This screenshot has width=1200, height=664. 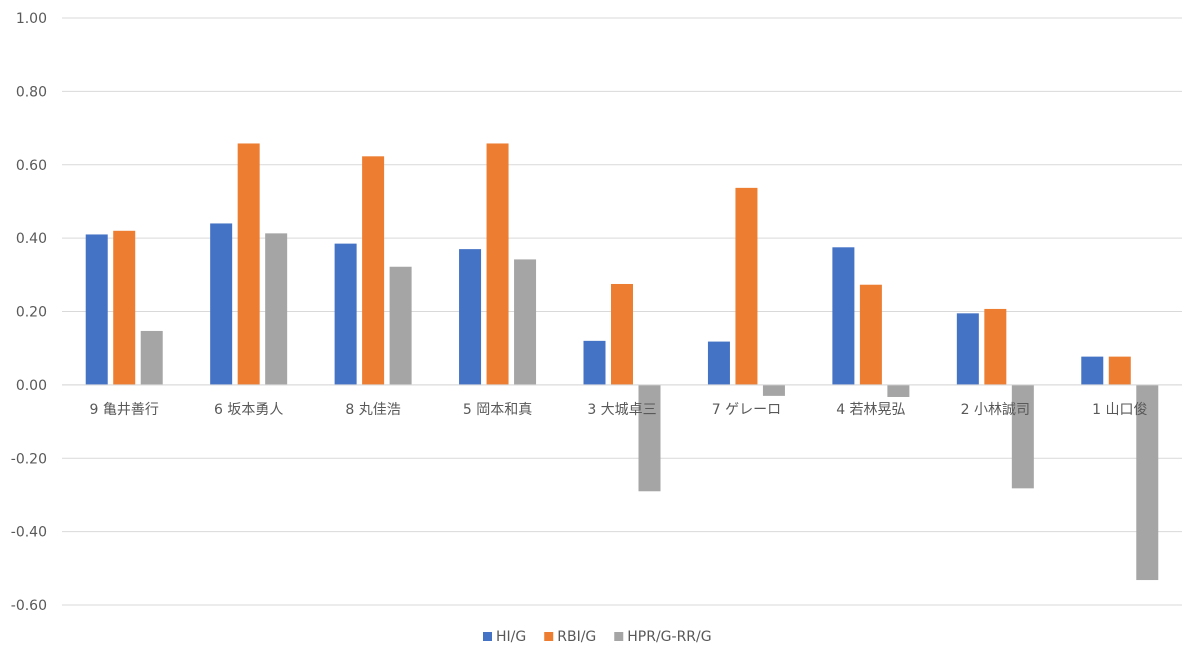 I want to click on y-tick-label: 1.00, so click(x=31, y=19).